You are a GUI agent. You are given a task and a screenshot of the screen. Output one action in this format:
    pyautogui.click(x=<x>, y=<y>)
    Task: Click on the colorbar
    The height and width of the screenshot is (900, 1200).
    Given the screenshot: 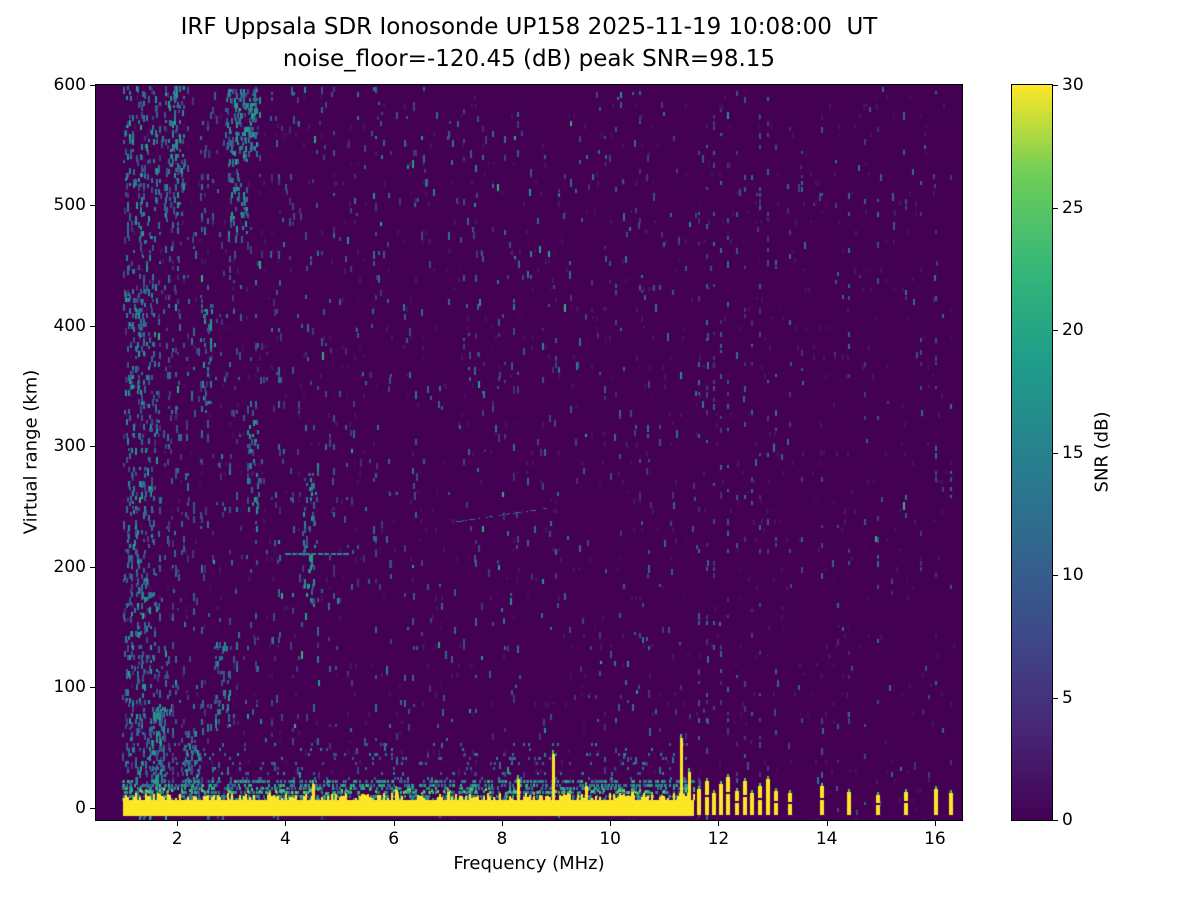 What is the action you would take?
    pyautogui.click(x=1032, y=452)
    